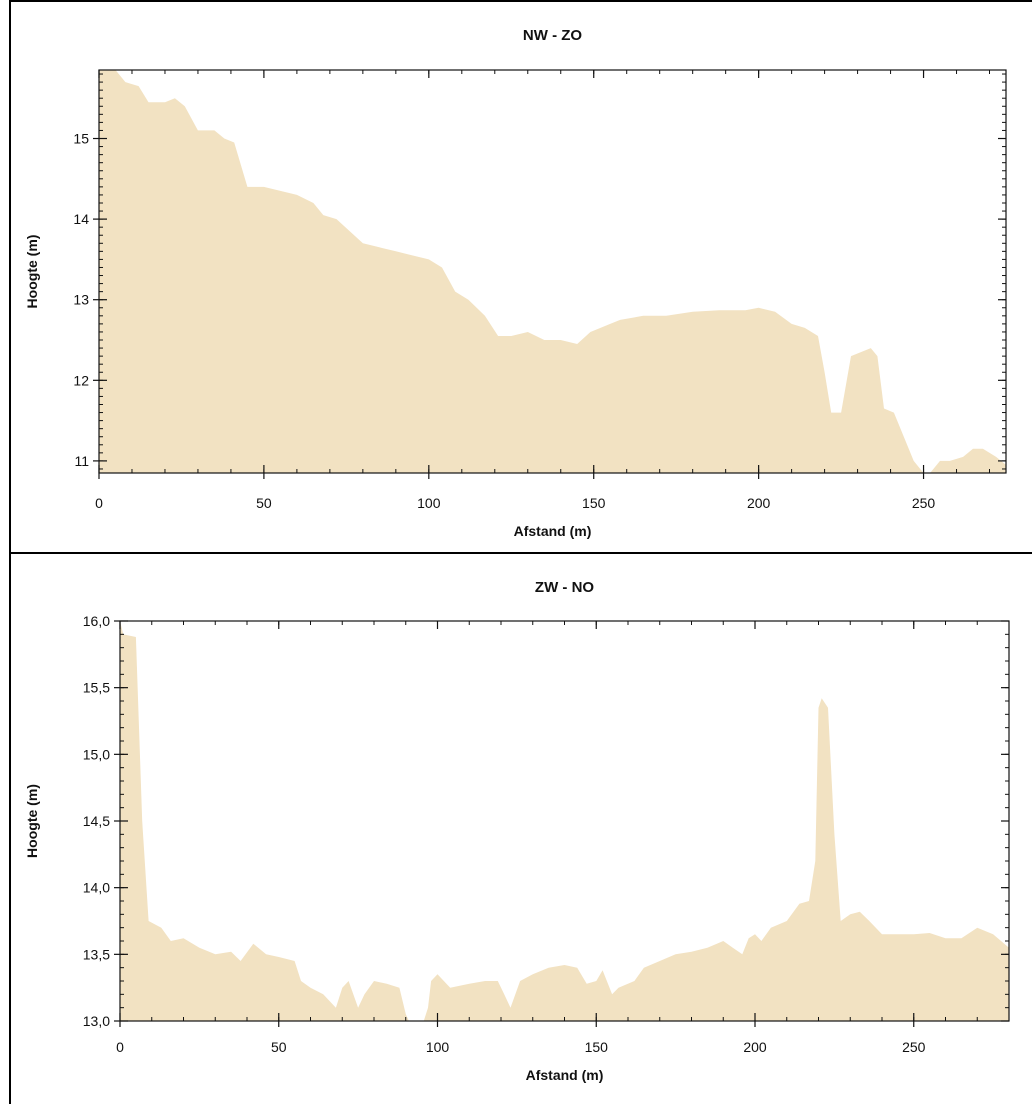 Image resolution: width=1032 pixels, height=1106 pixels. I want to click on zw-no-y-tick-label: 15,0, so click(96, 754).